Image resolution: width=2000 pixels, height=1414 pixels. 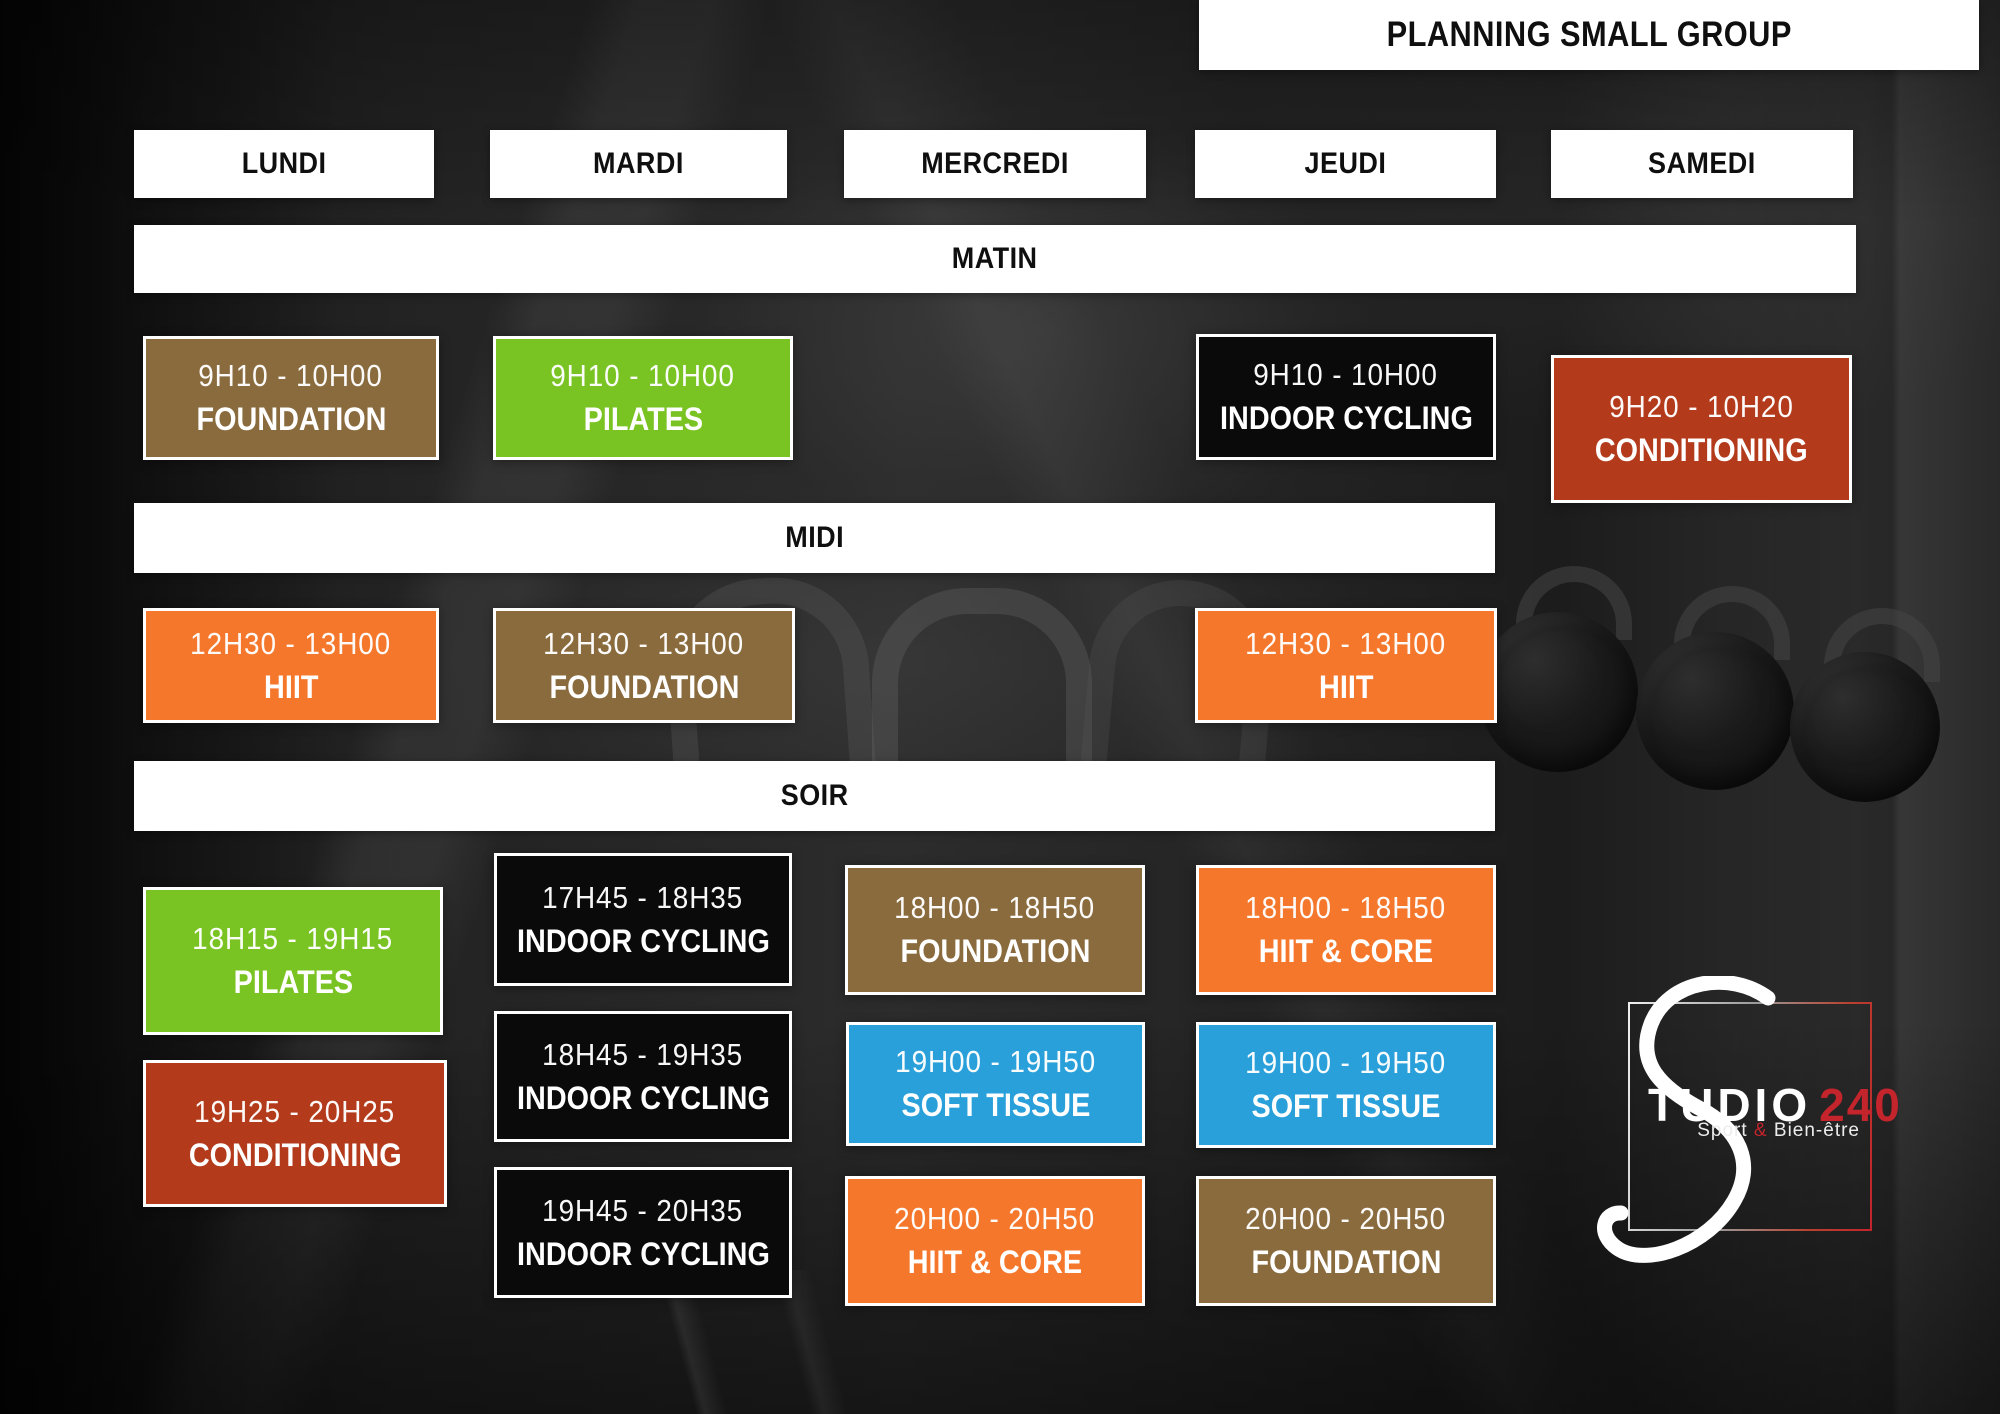 I want to click on section-band-soir: SOIR, so click(x=814, y=796).